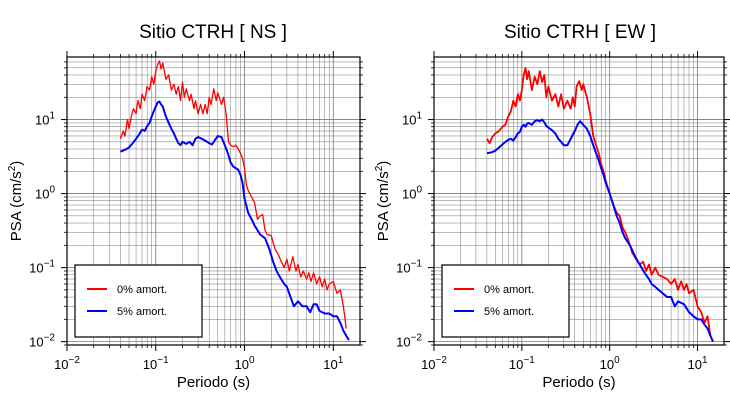  Describe the element at coordinates (213, 32) in the screenshot. I see `chart-title: Sitio CTRH [ NS ]` at that location.